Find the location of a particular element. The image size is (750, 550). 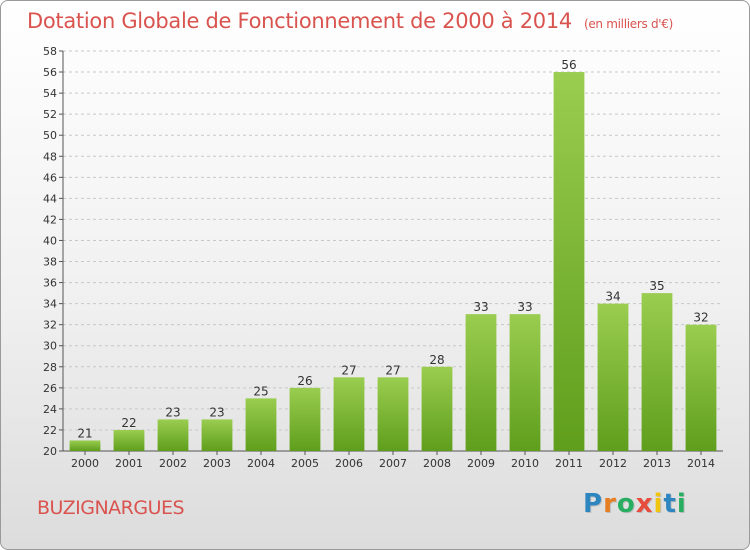

y-tick-label: 22 is located at coordinates (50, 430).